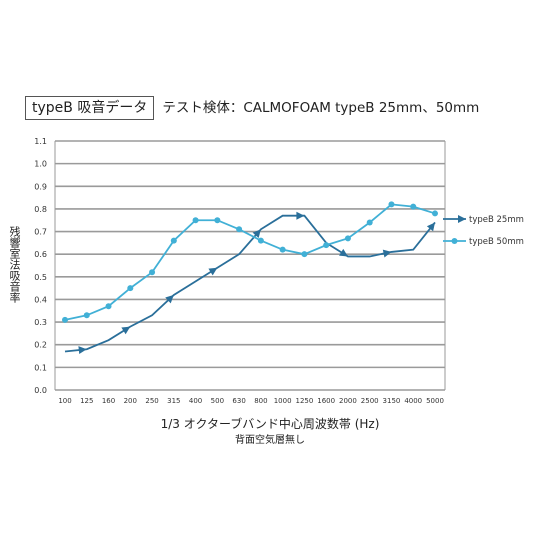 Image resolution: width=540 pixels, height=540 pixels. What do you see at coordinates (40, 322) in the screenshot?
I see `y-tick-label: 0.3` at bounding box center [40, 322].